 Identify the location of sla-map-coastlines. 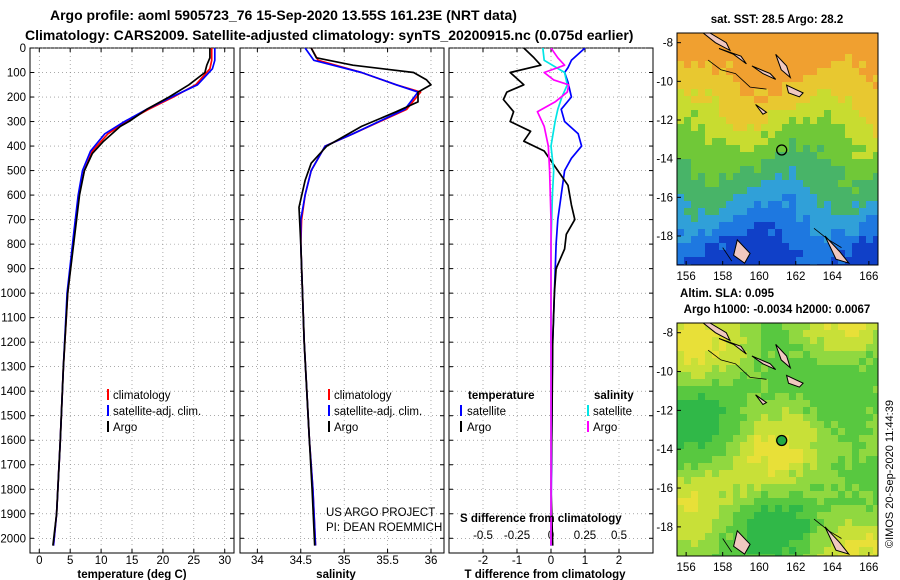
(776, 439).